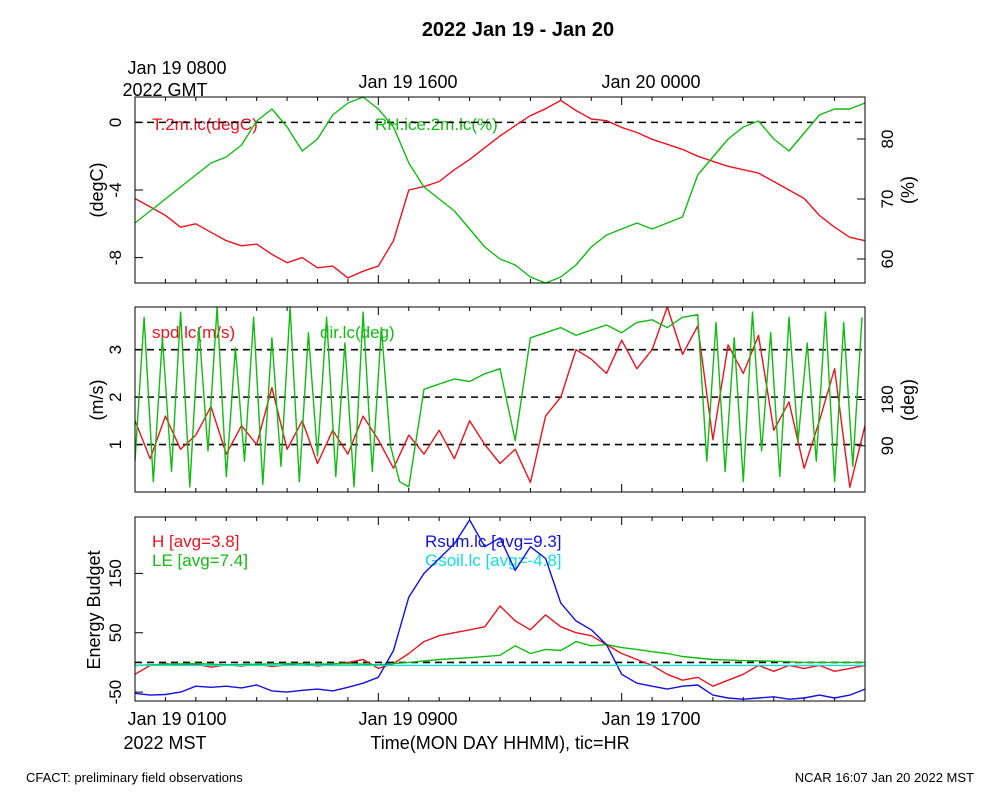 This screenshot has height=800, width=1000. I want to click on right-axis-label: (%), so click(908, 190).